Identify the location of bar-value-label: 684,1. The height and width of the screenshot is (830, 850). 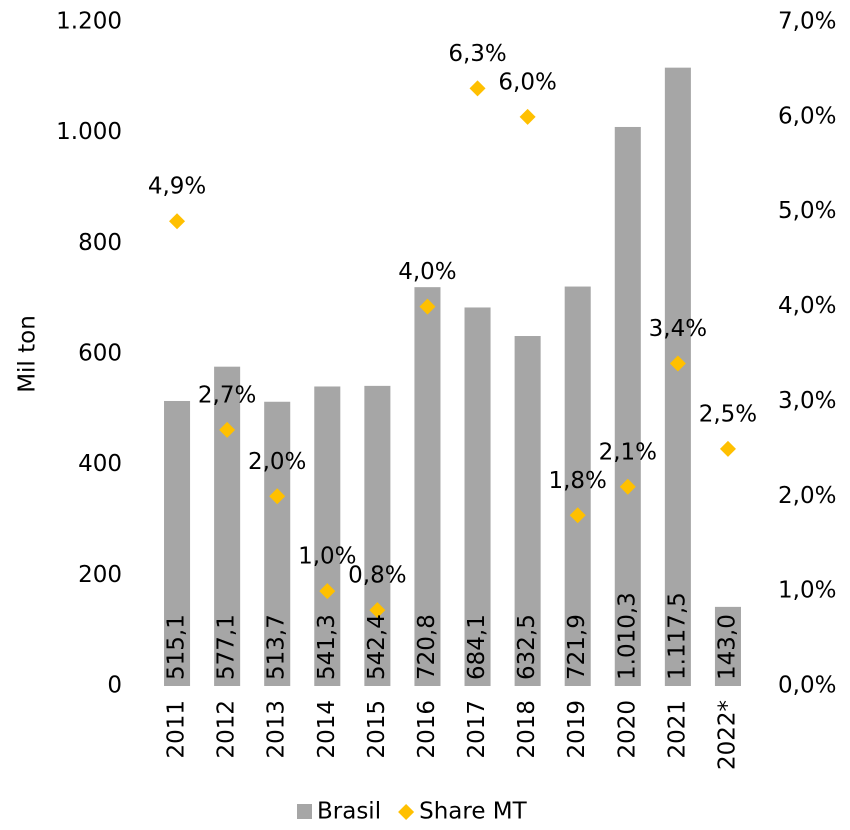
(477, 647).